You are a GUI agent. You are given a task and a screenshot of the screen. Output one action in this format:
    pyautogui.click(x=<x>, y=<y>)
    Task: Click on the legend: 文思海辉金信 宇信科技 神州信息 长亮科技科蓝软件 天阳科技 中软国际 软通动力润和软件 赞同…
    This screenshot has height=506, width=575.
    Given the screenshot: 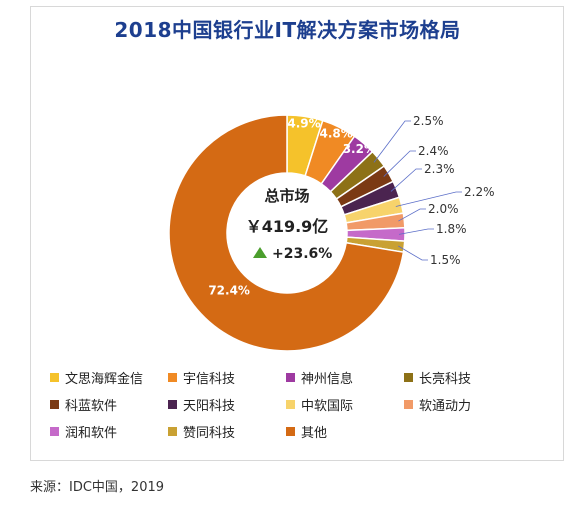 What is the action you would take?
    pyautogui.click(x=286, y=404)
    